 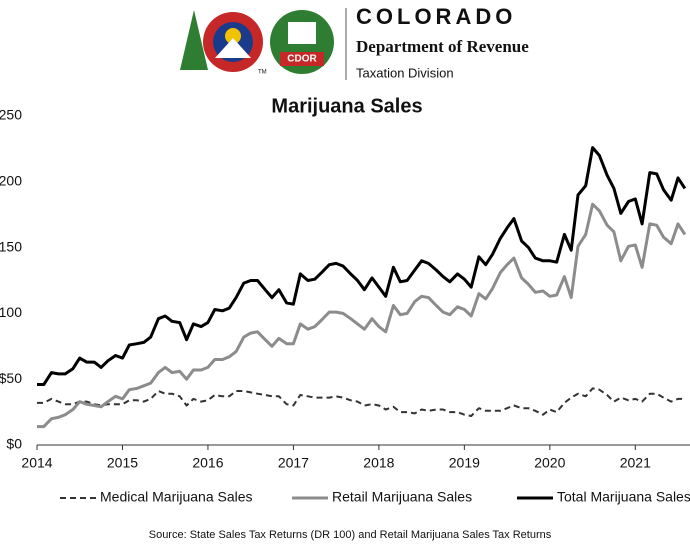 What do you see at coordinates (293, 463) in the screenshot?
I see `x-tick-label: 2017` at bounding box center [293, 463].